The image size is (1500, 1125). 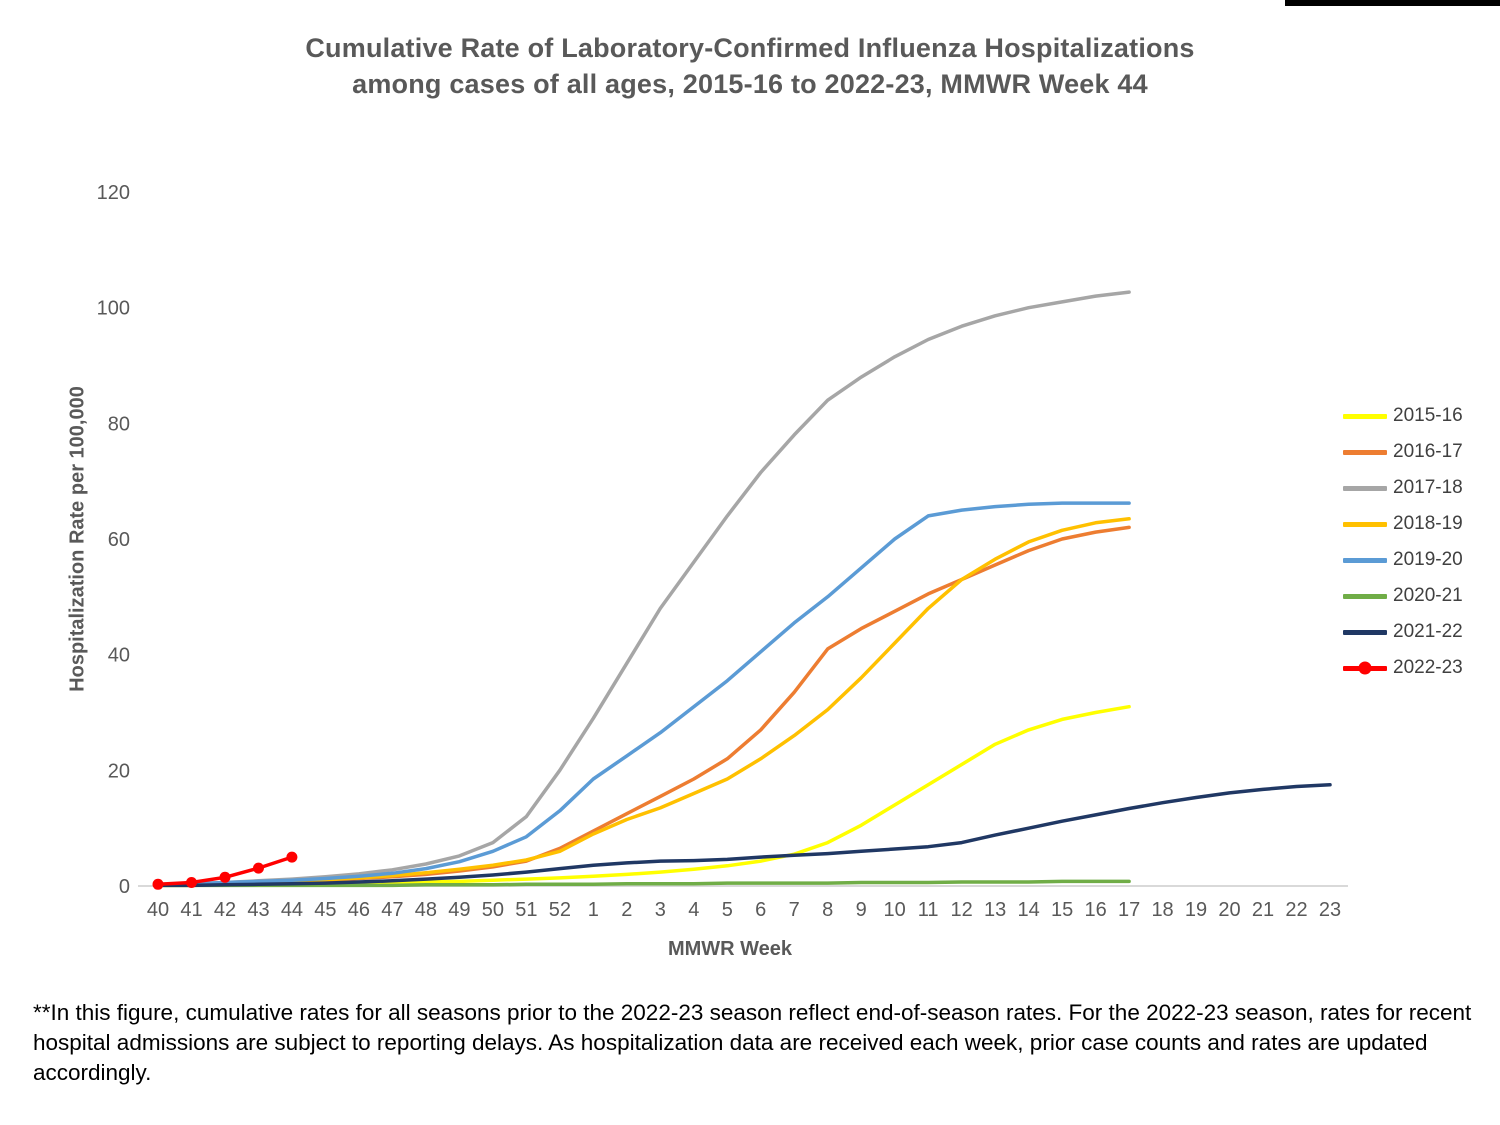 I want to click on legend-item: 2017-18, so click(x=1403, y=487).